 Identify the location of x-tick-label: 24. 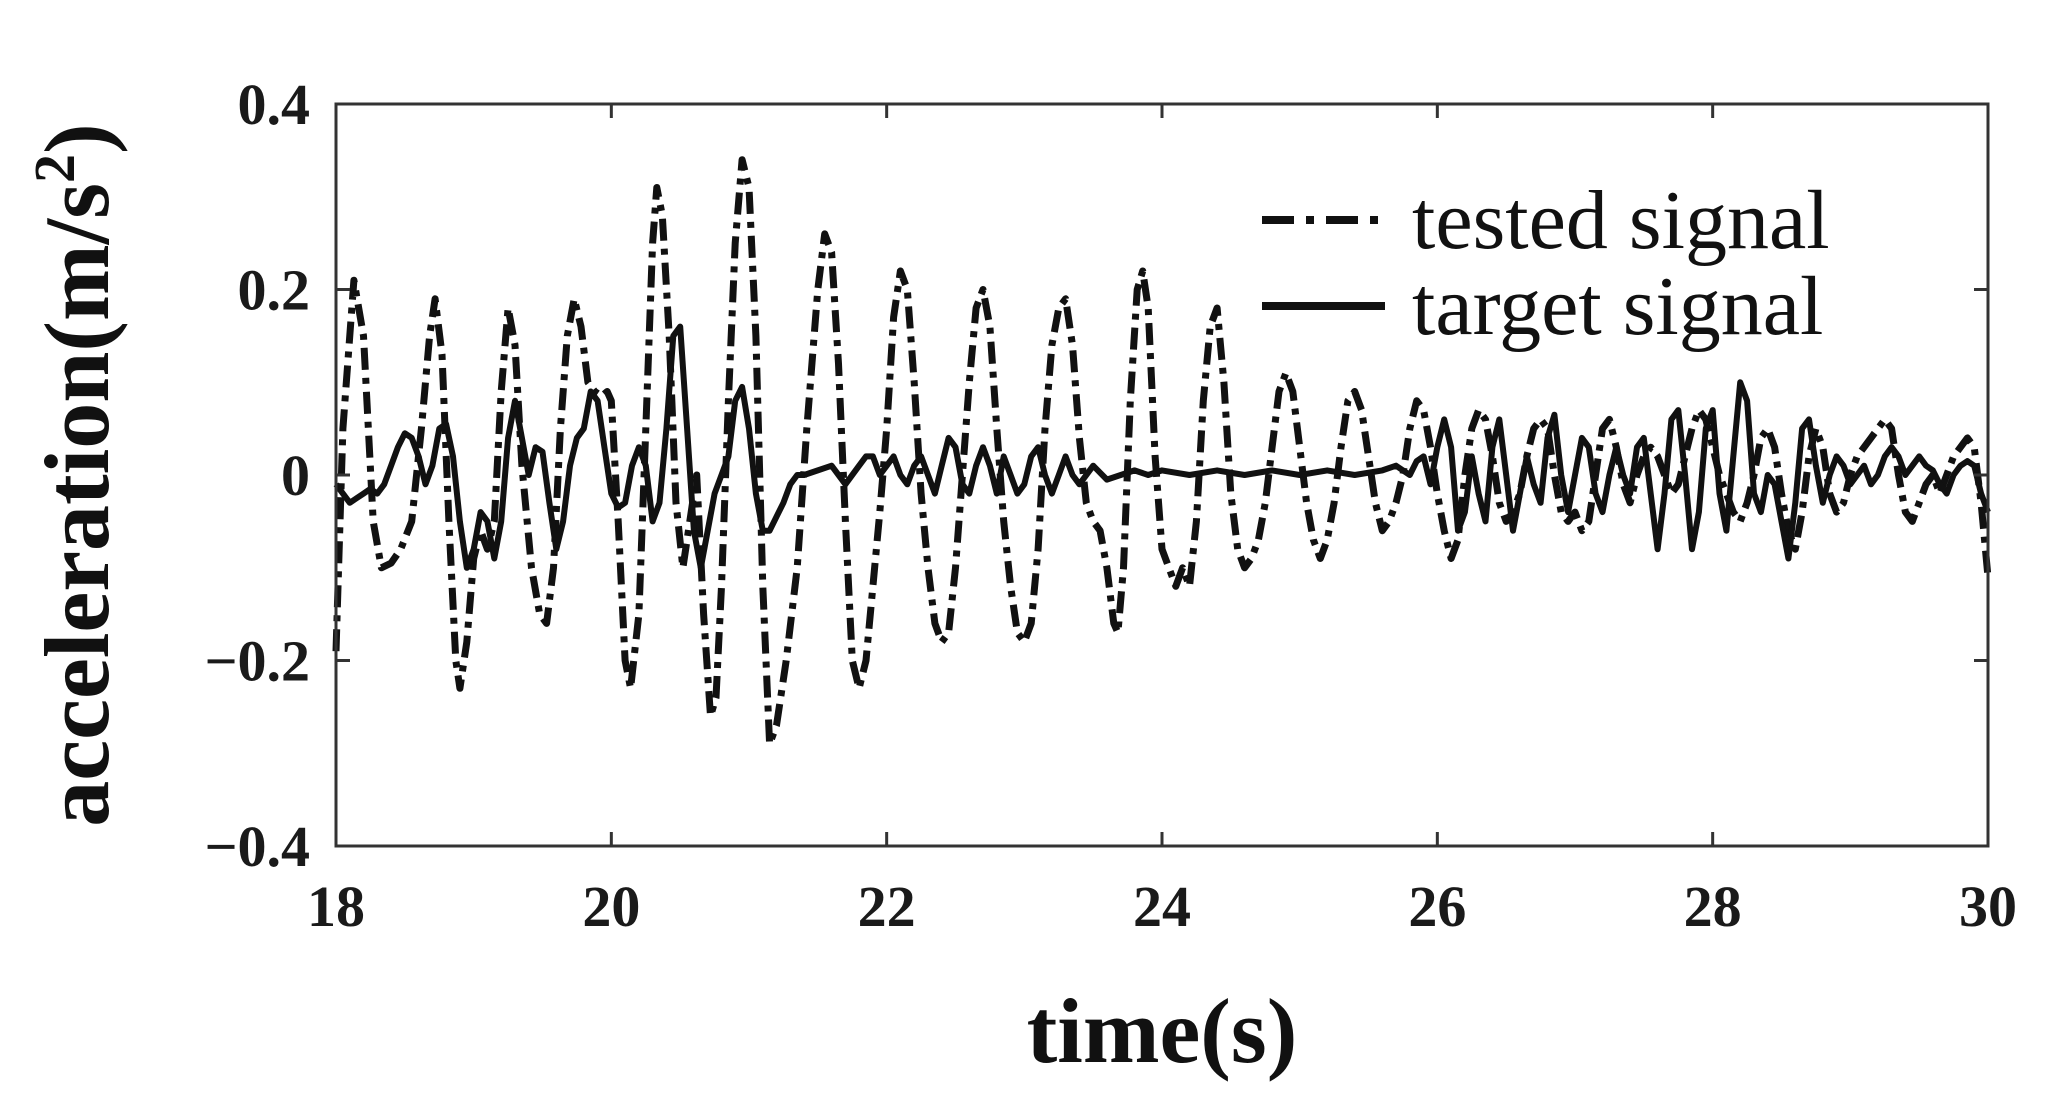
(1162, 906).